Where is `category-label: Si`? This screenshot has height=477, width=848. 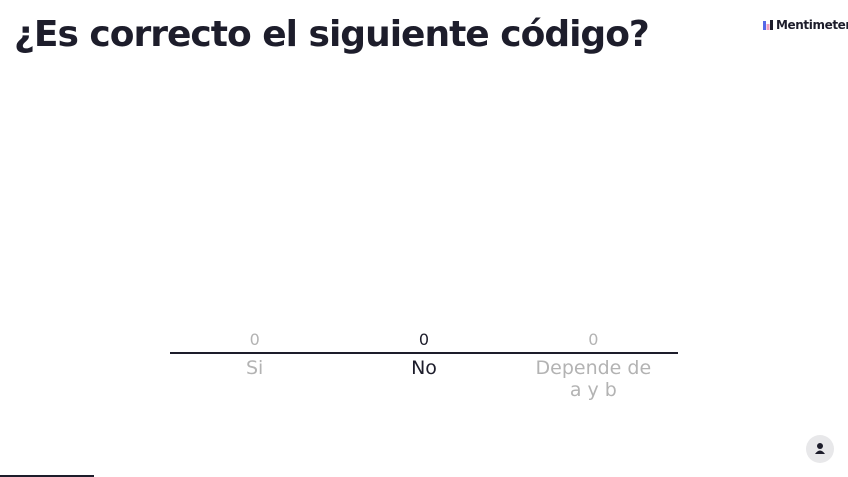
category-label: Si is located at coordinates (254, 368).